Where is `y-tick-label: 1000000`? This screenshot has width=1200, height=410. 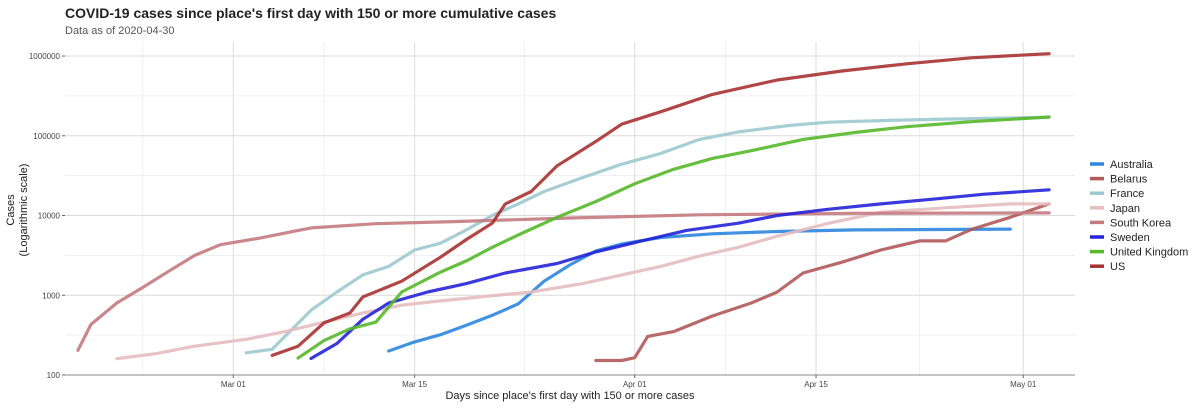 y-tick-label: 1000000 is located at coordinates (45, 56).